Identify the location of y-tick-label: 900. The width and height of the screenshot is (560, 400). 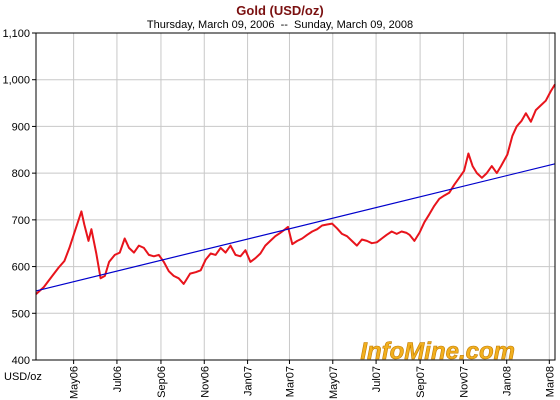
(21, 127).